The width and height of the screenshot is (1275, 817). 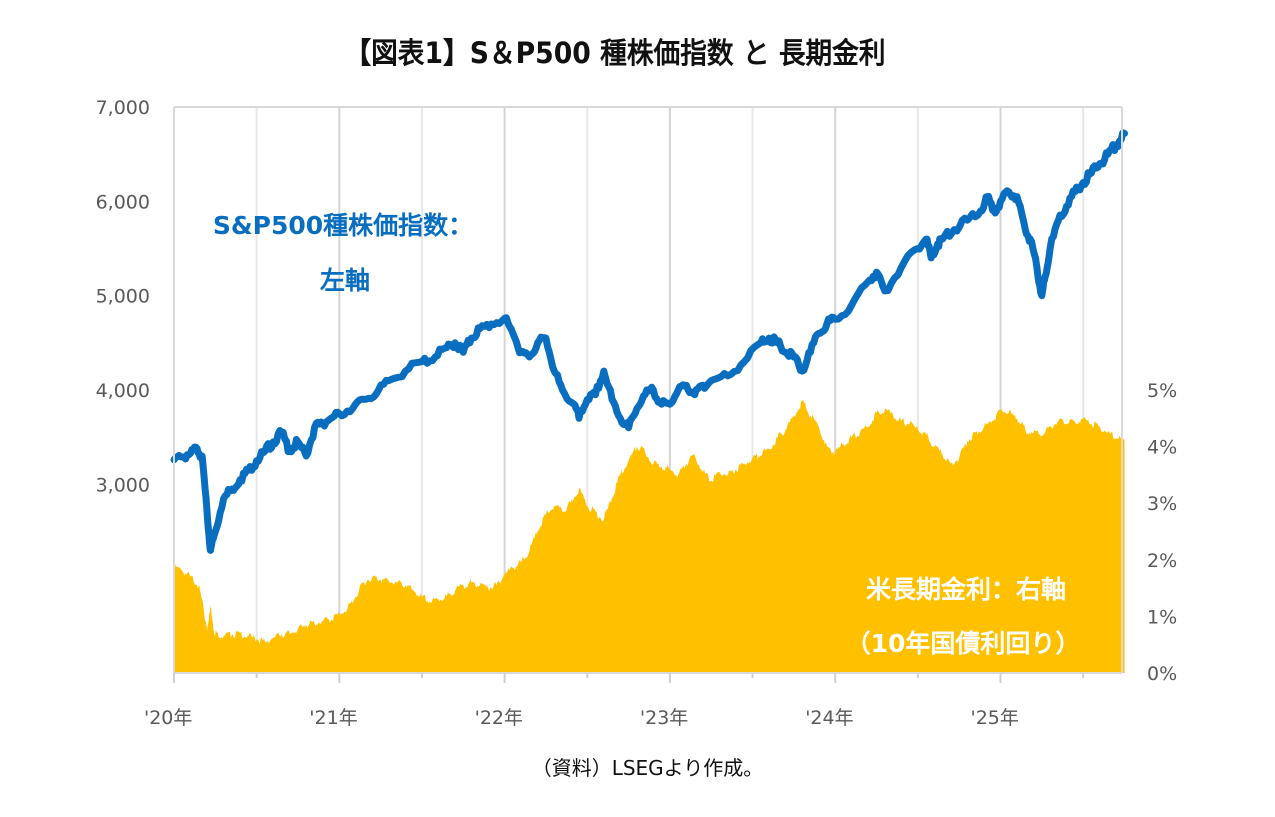 What do you see at coordinates (1162, 504) in the screenshot?
I see `right-tick-label: 3%` at bounding box center [1162, 504].